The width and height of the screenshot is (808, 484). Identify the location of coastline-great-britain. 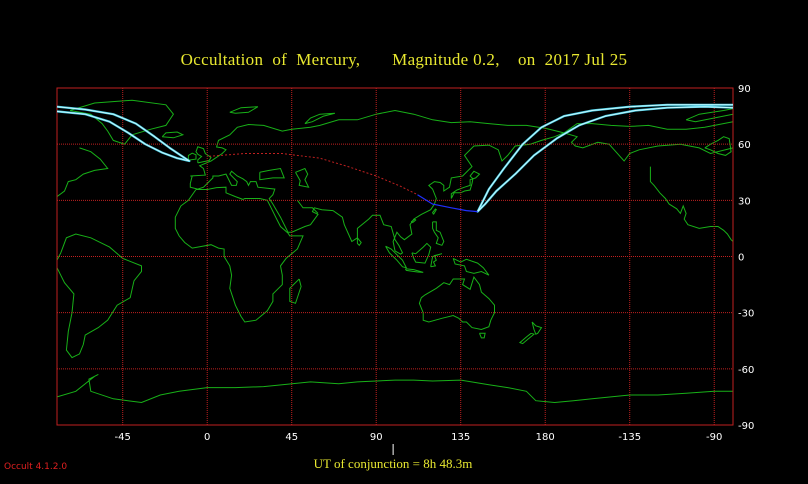
(203, 155).